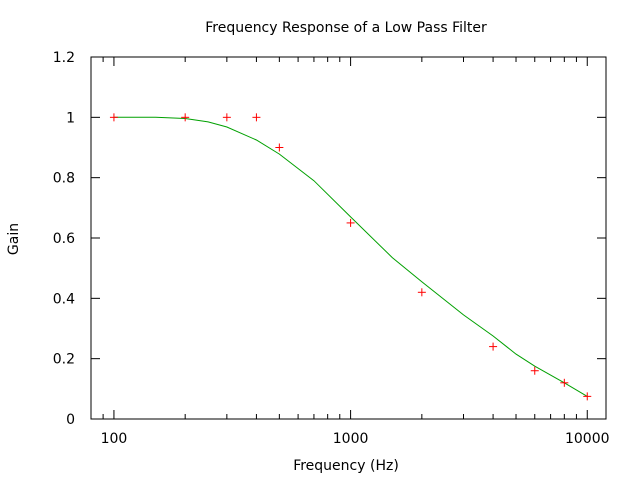 This screenshot has width=640, height=480. What do you see at coordinates (346, 466) in the screenshot?
I see `x-axis-label: Frequency (Hz)` at bounding box center [346, 466].